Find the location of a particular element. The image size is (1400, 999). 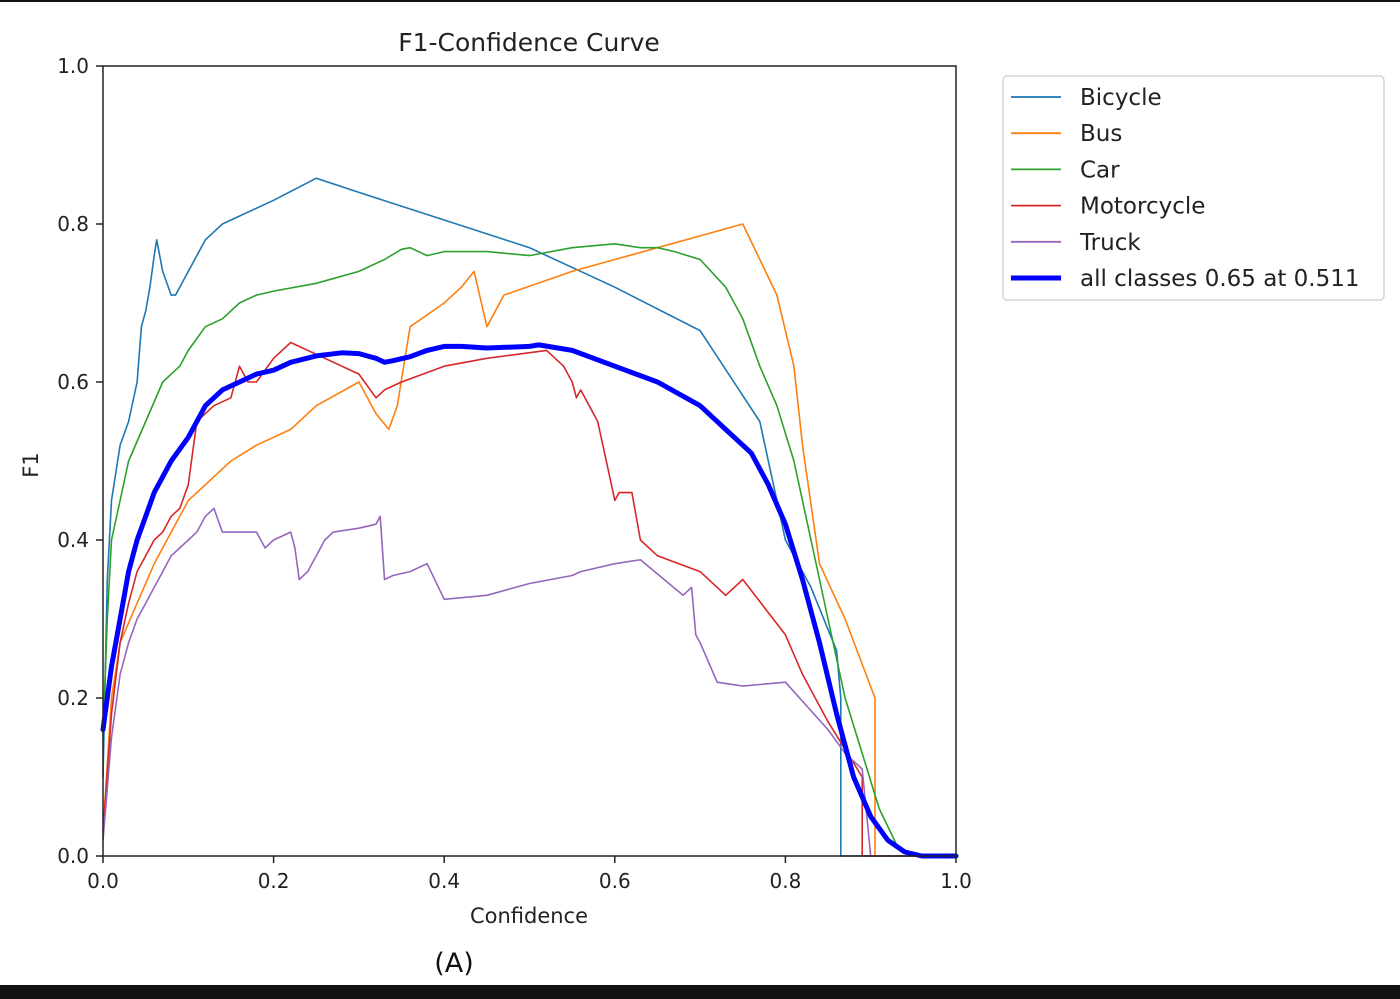

bottom-border is located at coordinates (700, 992).